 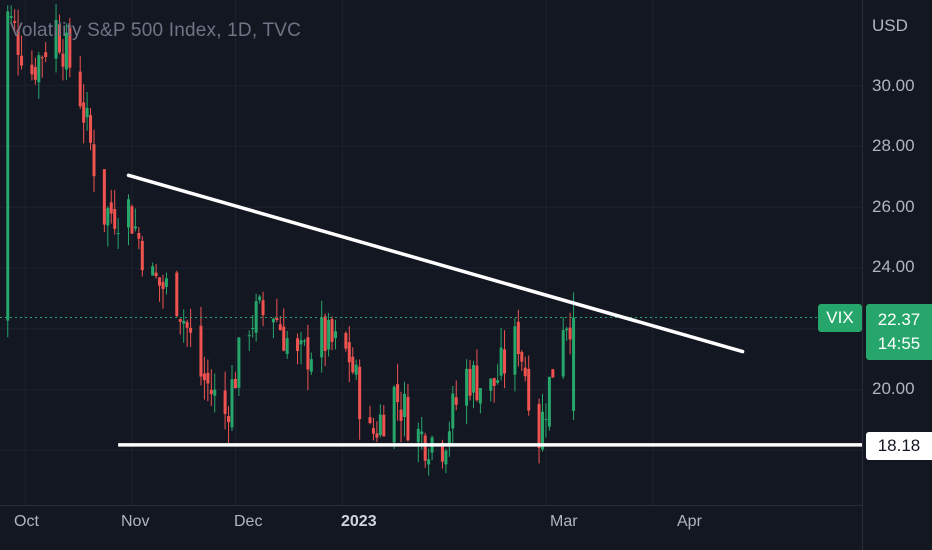 What do you see at coordinates (564, 521) in the screenshot?
I see `time-tick: Mar` at bounding box center [564, 521].